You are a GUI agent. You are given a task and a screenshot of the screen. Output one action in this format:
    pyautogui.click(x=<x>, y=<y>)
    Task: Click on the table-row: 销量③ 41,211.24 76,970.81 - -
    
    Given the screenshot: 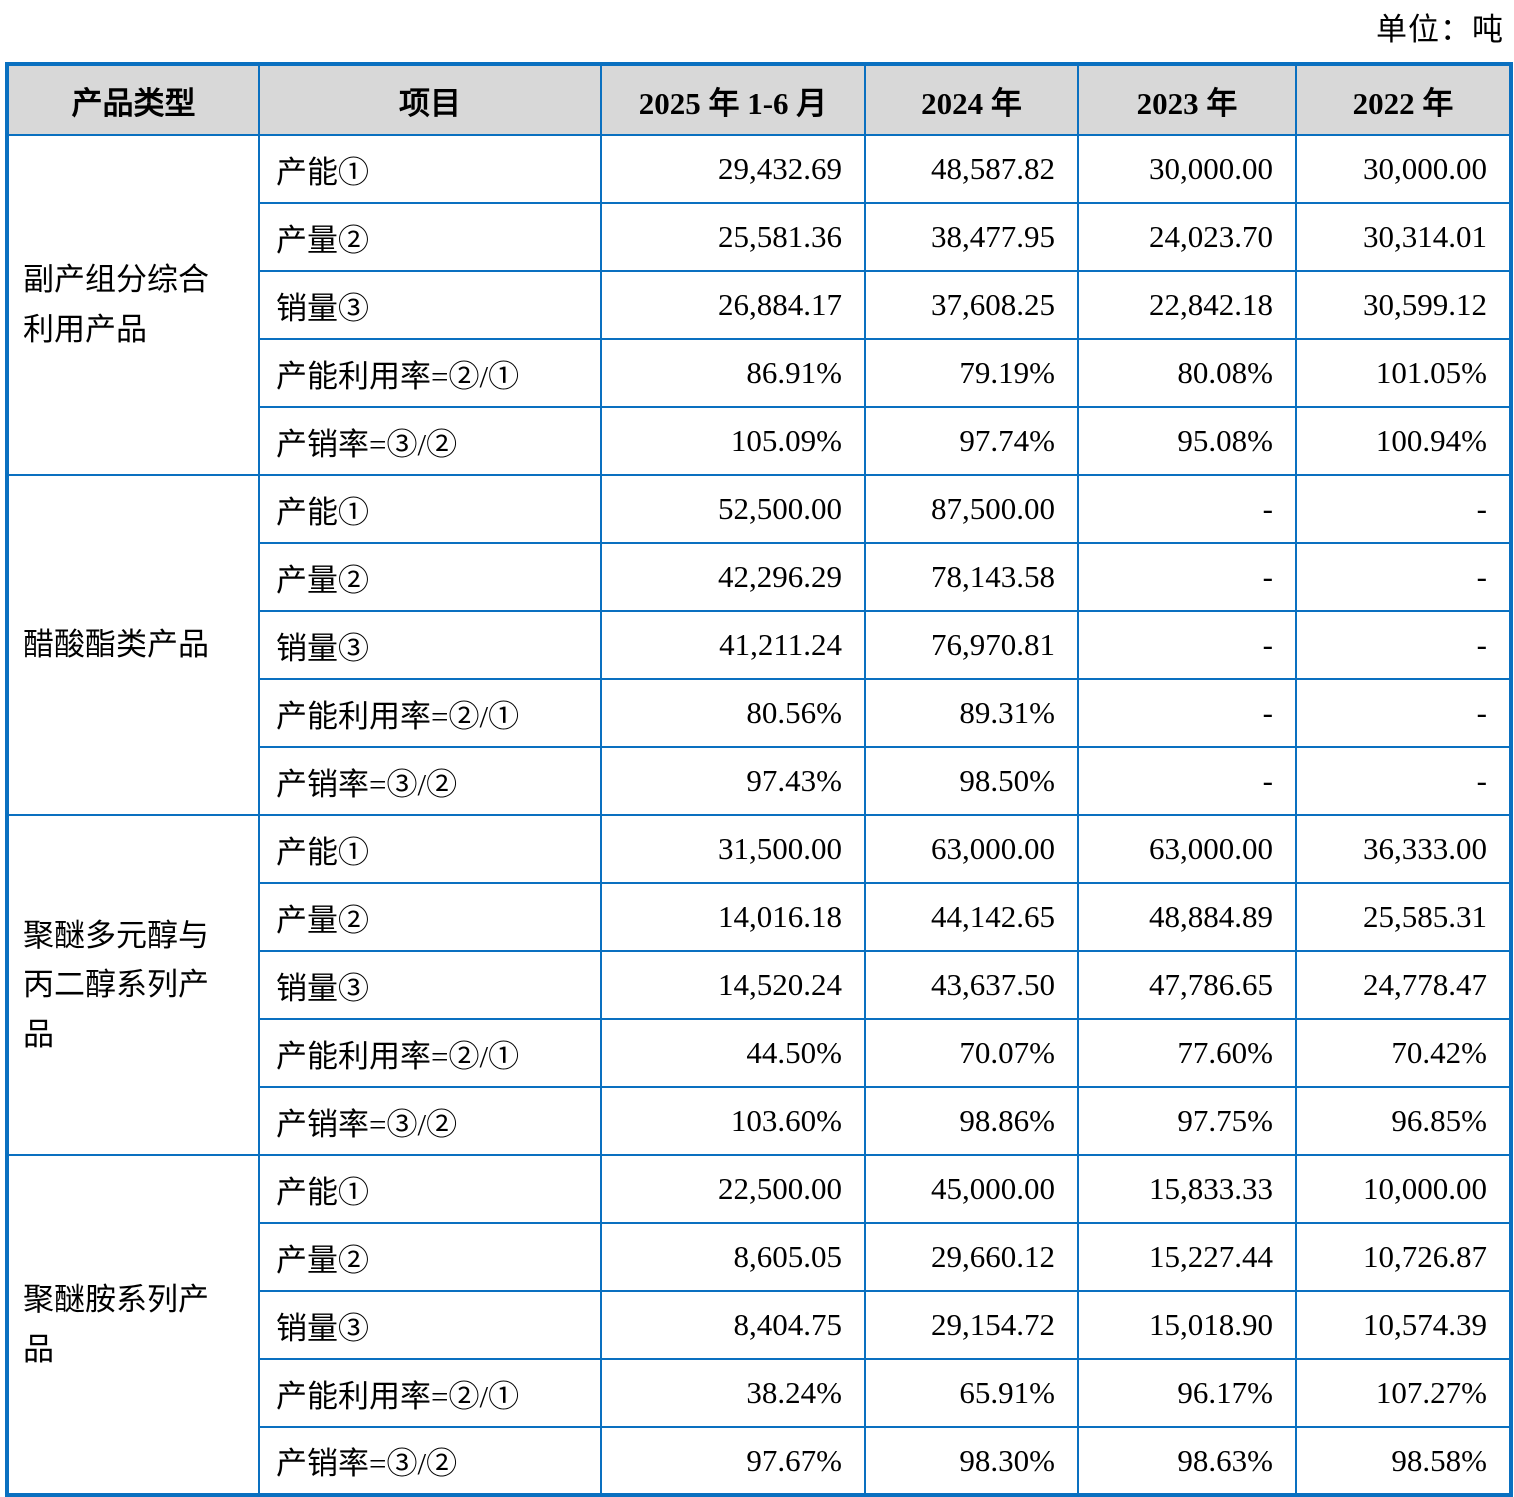 What is the action you would take?
    pyautogui.click(x=759, y=645)
    